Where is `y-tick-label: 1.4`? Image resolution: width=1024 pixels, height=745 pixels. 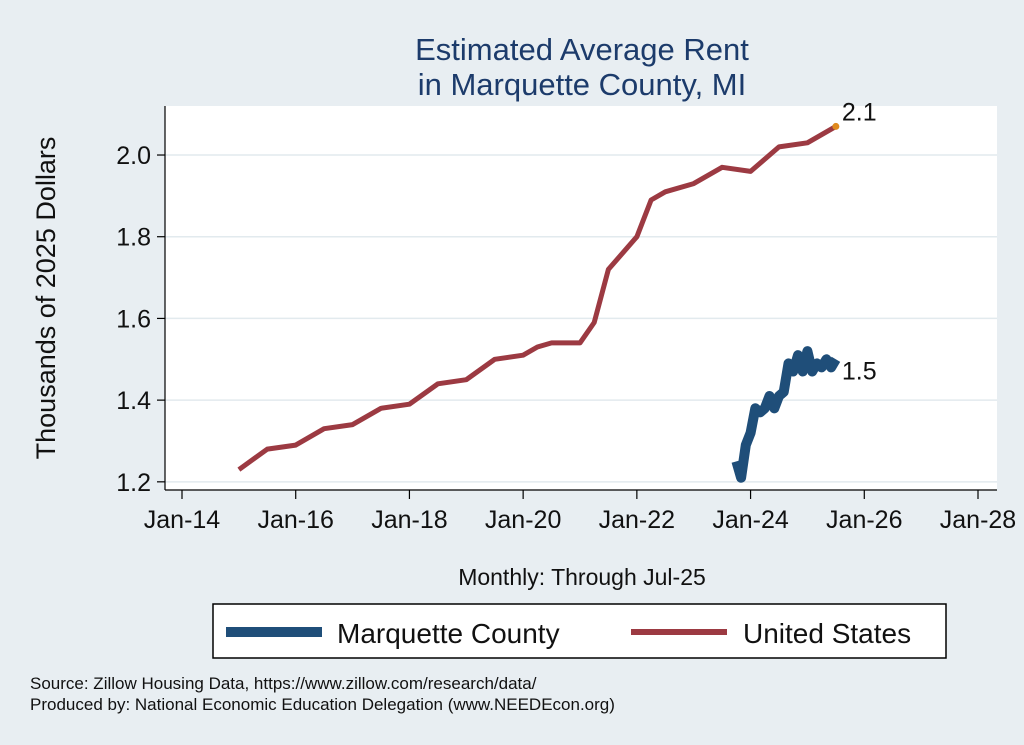
y-tick-label: 1.4 is located at coordinates (133, 401).